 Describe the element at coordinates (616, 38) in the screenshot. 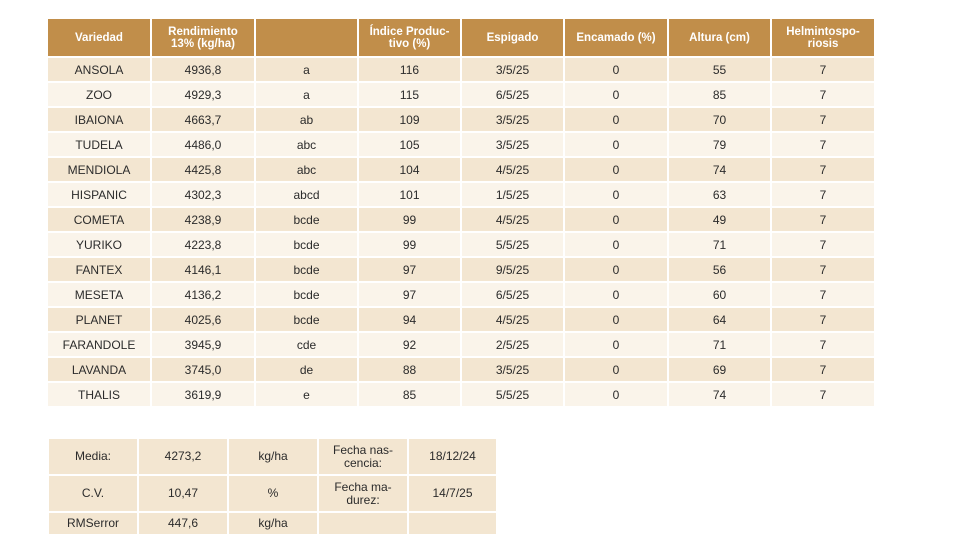

I see `header-encamado: Encamado (%)` at that location.